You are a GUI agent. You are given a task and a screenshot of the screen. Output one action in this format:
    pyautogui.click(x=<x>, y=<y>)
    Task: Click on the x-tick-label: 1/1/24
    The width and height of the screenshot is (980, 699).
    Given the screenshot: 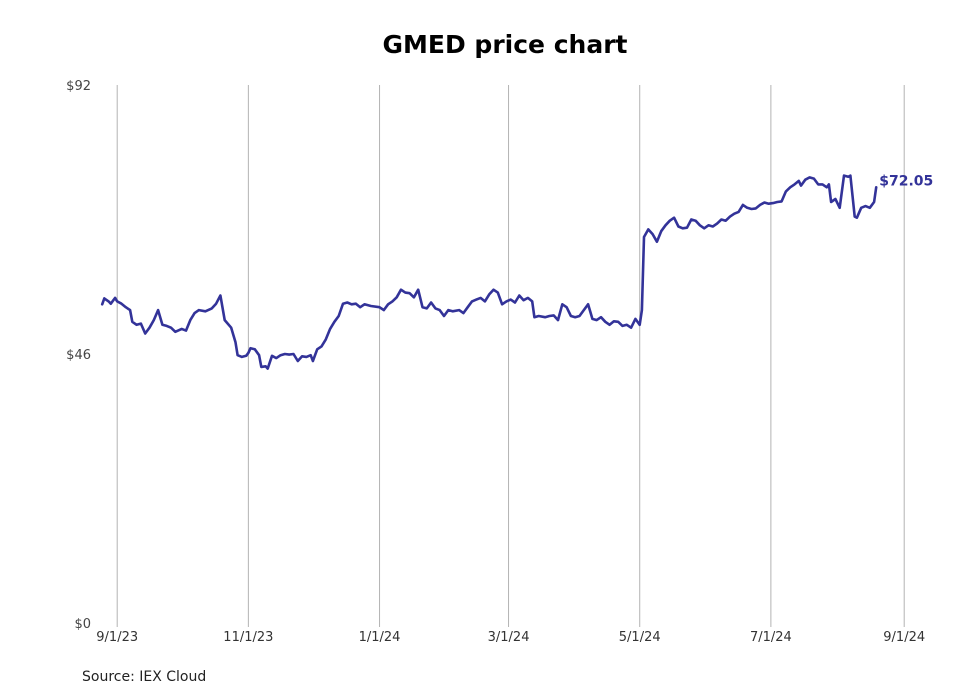 What is the action you would take?
    pyautogui.click(x=380, y=637)
    